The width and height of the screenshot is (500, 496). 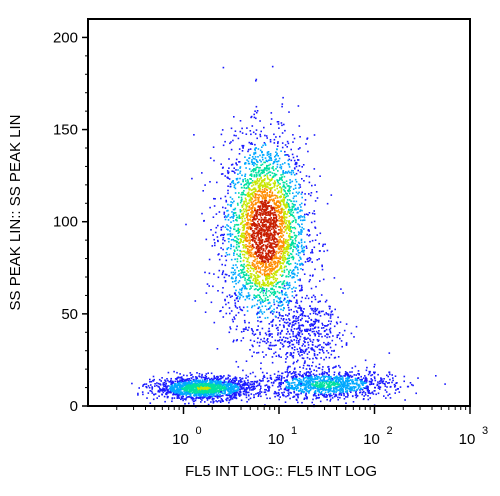 I want to click on data-point-0-1902, so click(x=268, y=303).